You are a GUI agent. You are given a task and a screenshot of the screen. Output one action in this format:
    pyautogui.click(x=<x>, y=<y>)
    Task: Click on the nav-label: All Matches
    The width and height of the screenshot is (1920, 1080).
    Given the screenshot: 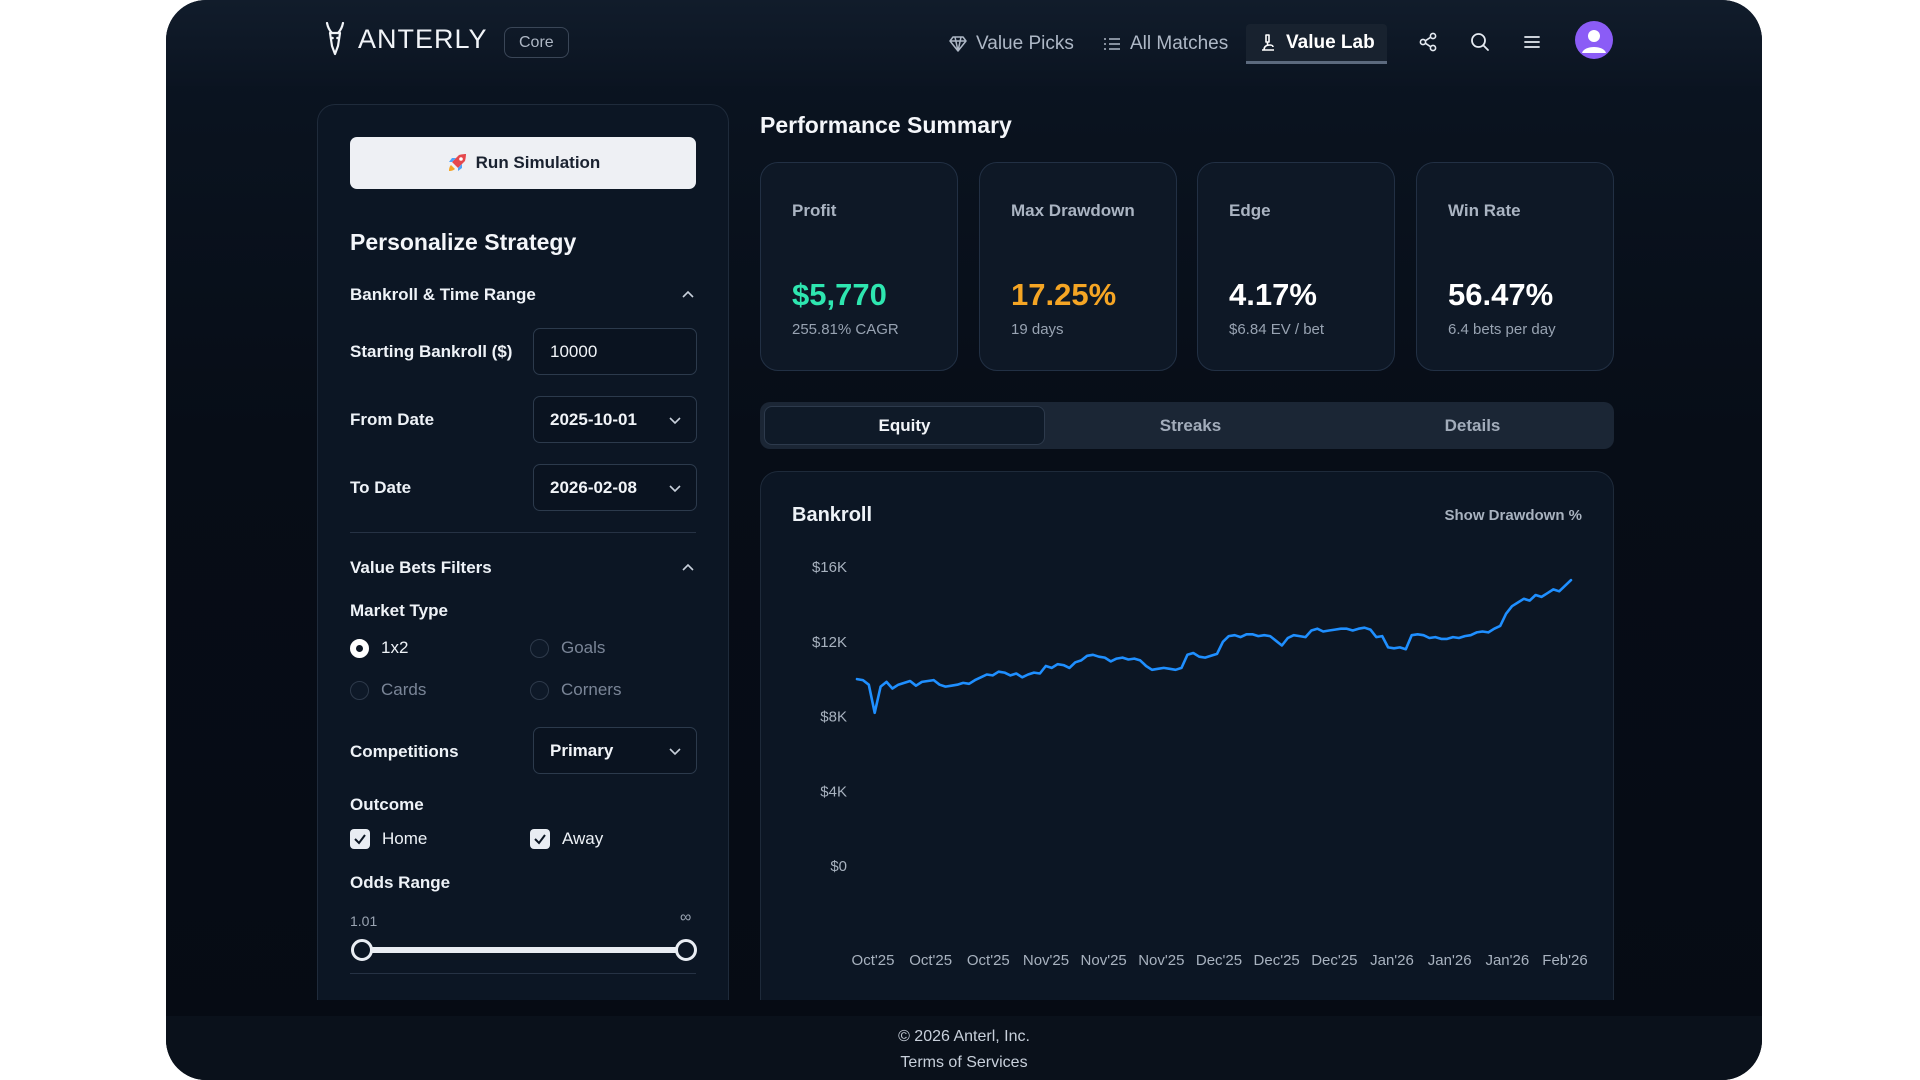 What is the action you would take?
    pyautogui.click(x=1179, y=43)
    